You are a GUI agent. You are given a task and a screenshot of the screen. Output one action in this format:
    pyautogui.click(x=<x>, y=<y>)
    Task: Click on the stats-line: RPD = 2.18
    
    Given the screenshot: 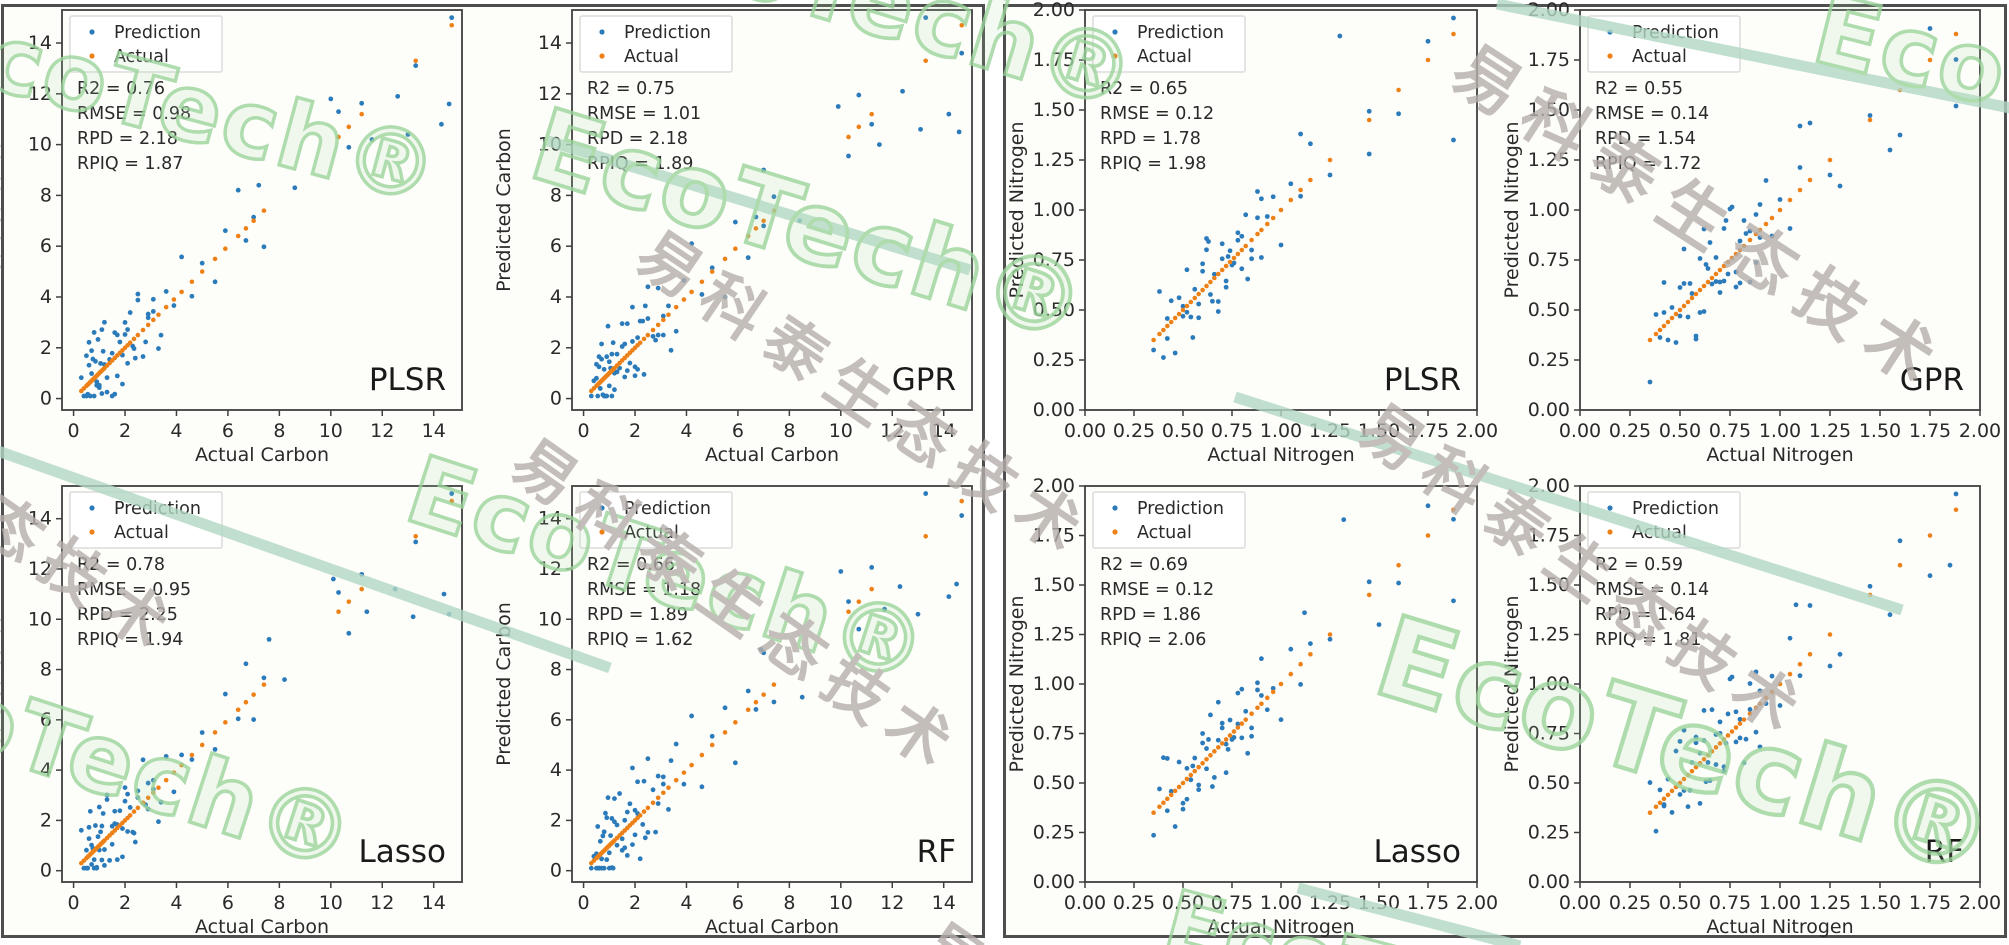 What is the action you would take?
    pyautogui.click(x=637, y=139)
    